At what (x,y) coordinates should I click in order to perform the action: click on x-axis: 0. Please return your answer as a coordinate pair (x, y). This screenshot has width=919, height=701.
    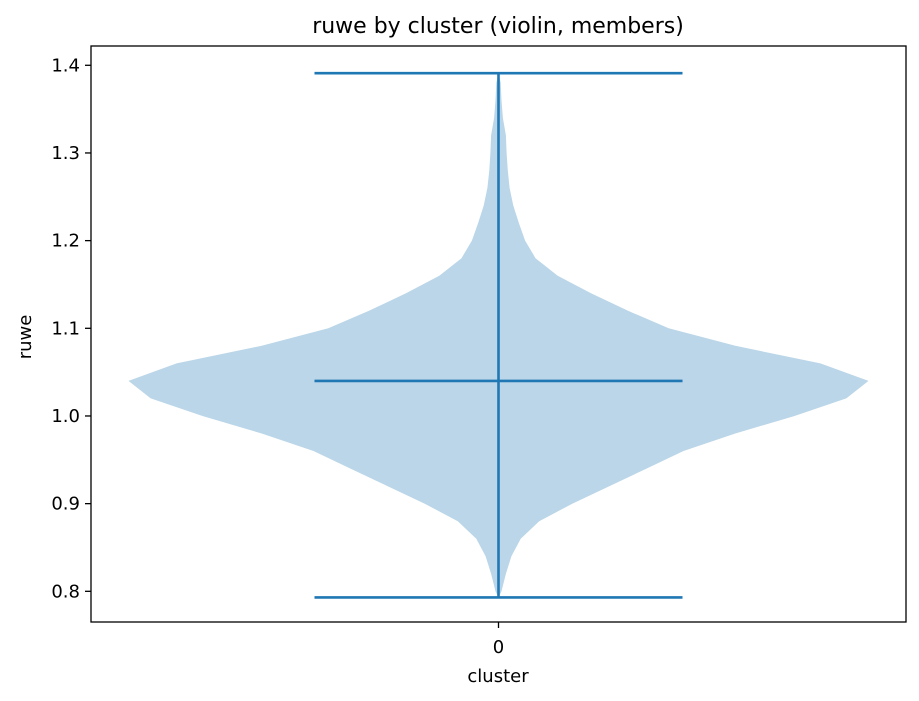
    Looking at the image, I should click on (498, 640).